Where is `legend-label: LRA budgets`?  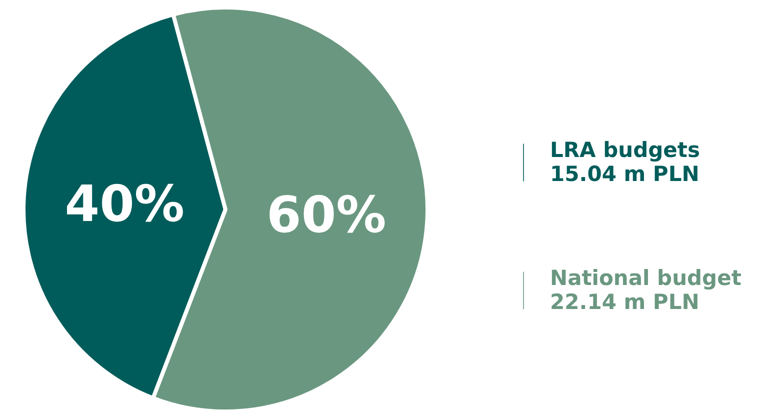 legend-label: LRA budgets is located at coordinates (625, 150).